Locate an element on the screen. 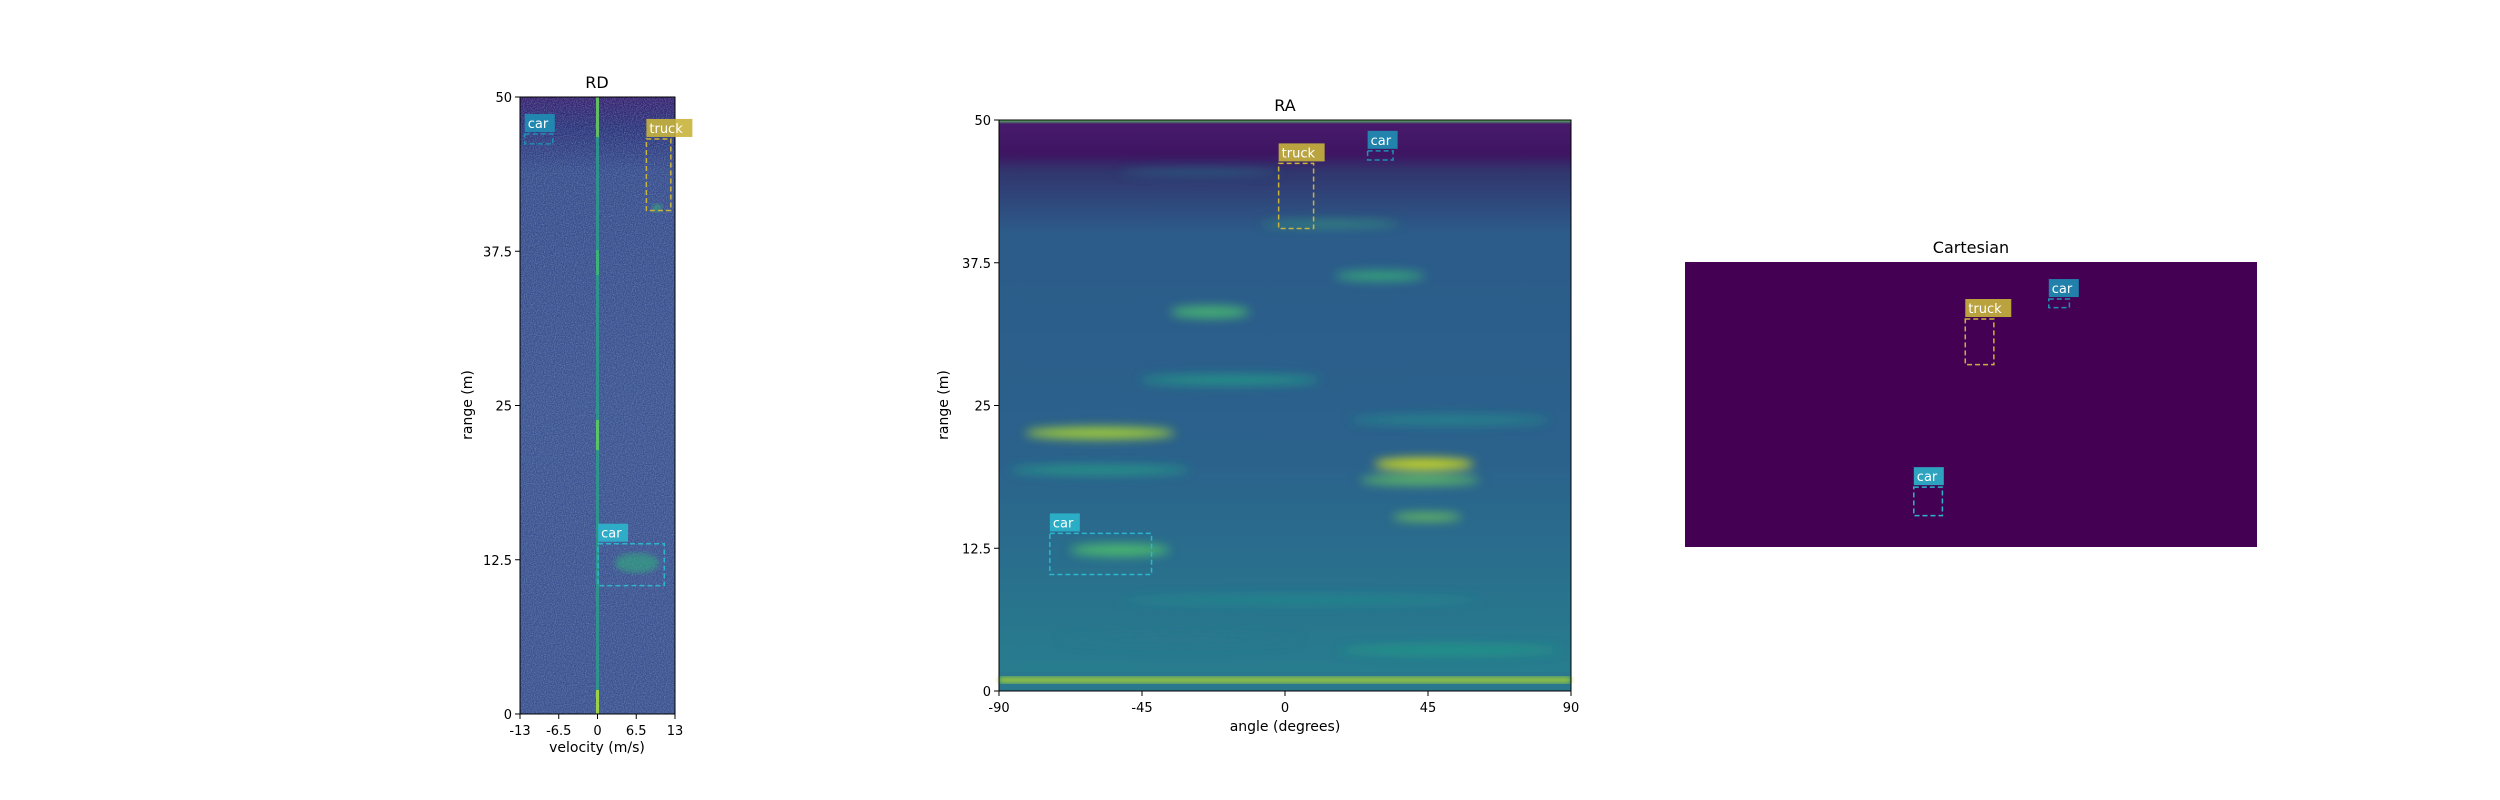 The width and height of the screenshot is (2500, 800). rd-xtick-label: 0 is located at coordinates (597, 731).